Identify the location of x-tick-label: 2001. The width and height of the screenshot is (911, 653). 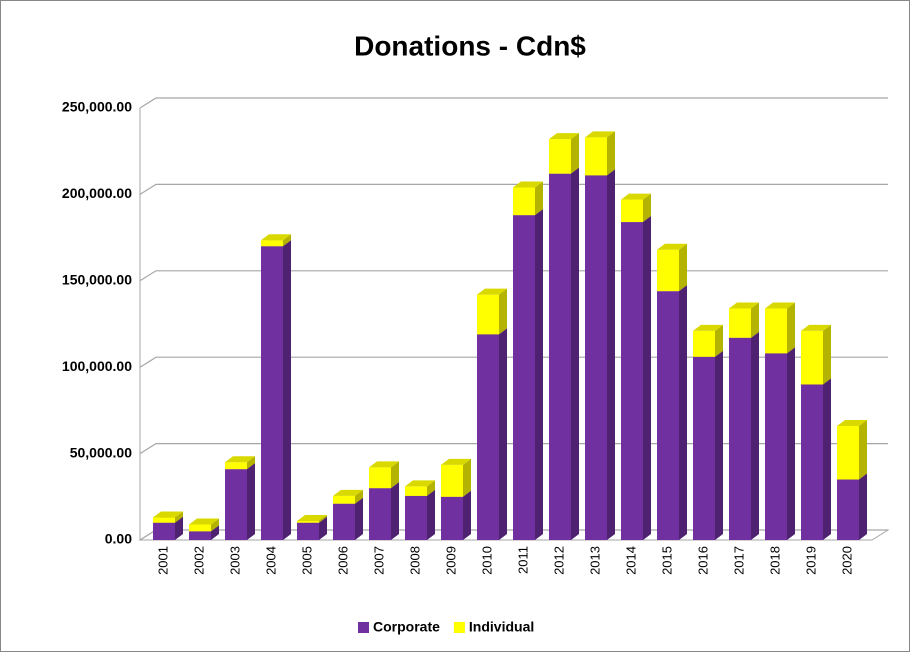
(162, 560).